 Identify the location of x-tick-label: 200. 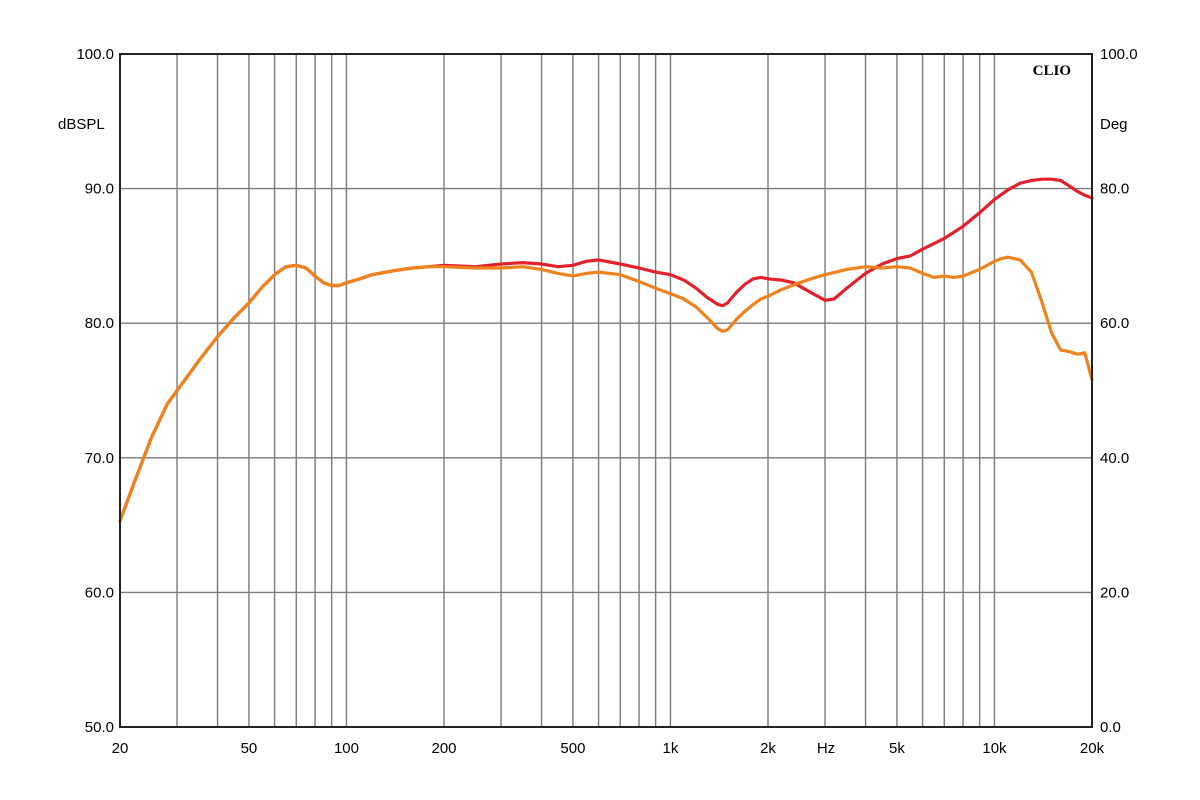
(443, 748).